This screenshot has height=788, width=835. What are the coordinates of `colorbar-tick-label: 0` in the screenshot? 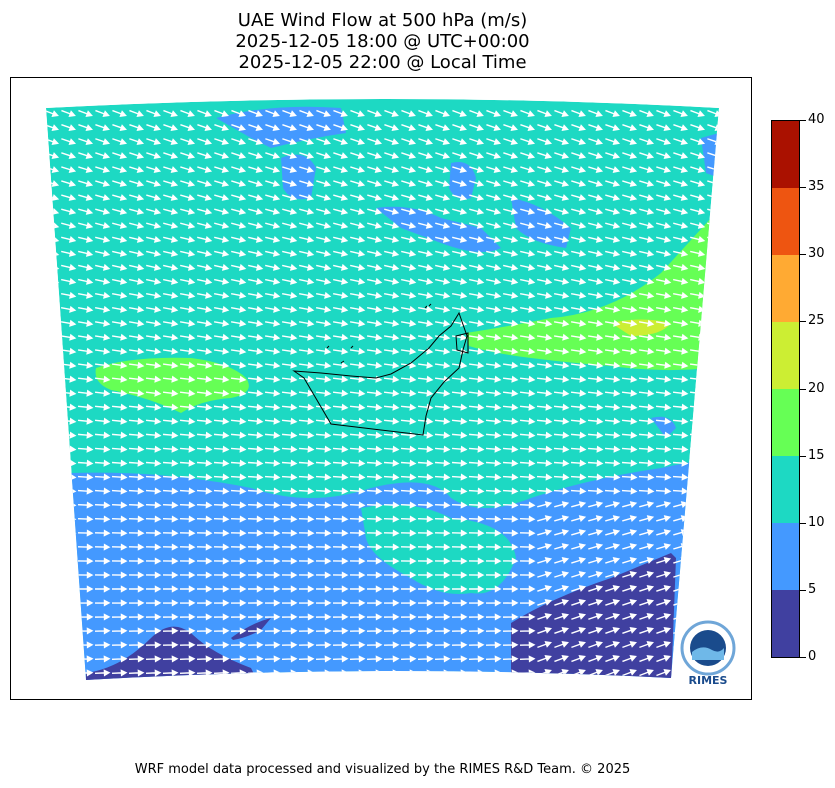 It's located at (812, 656).